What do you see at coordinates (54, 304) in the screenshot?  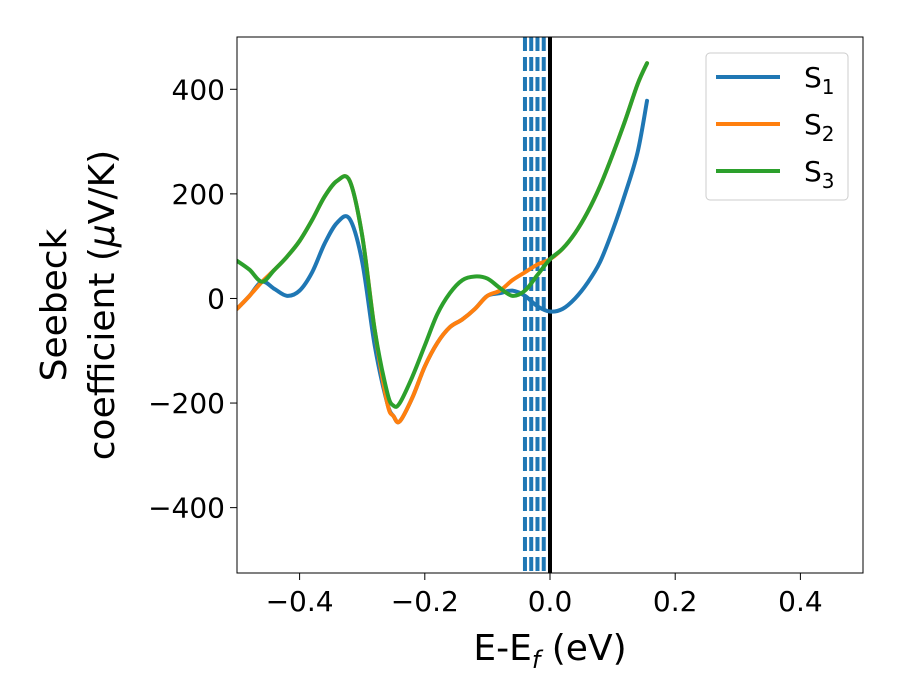 I see `y-axis-title-line1: Seebeck` at bounding box center [54, 304].